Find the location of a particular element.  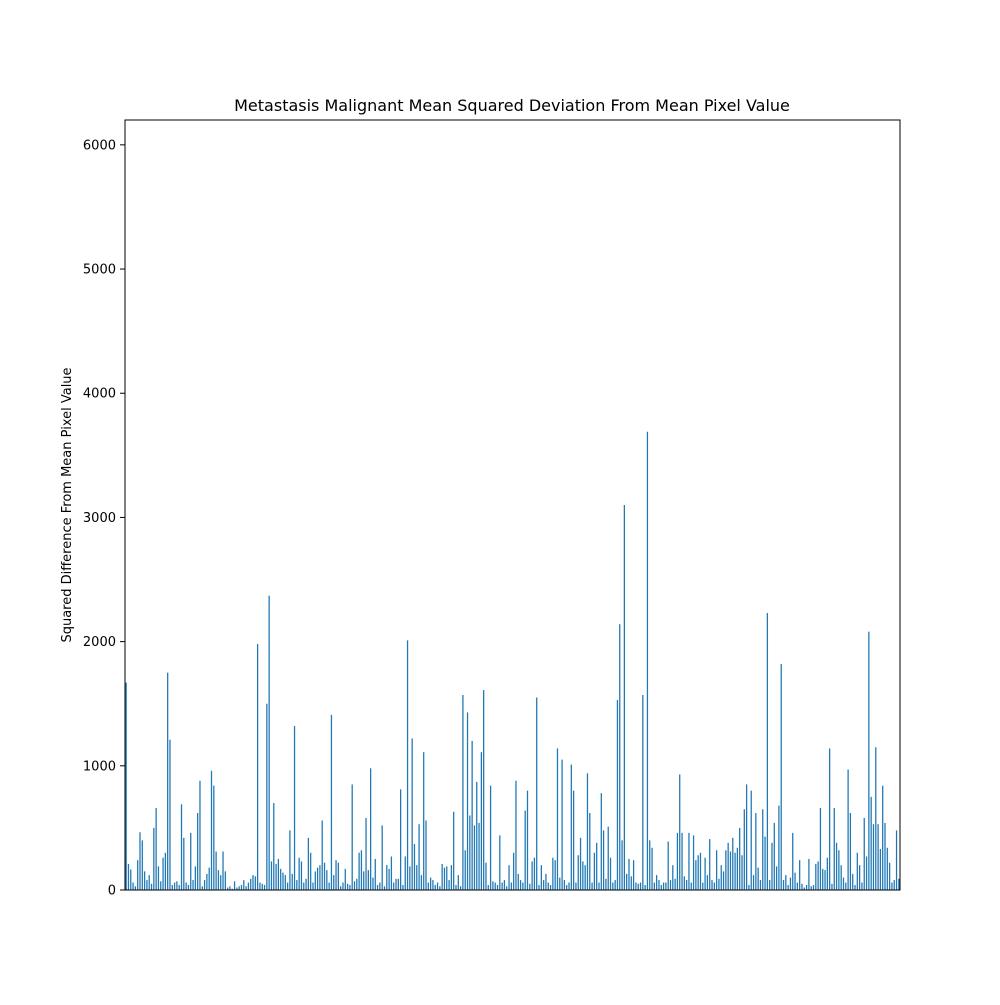

y-tick-label: 6000 is located at coordinates (99, 145).